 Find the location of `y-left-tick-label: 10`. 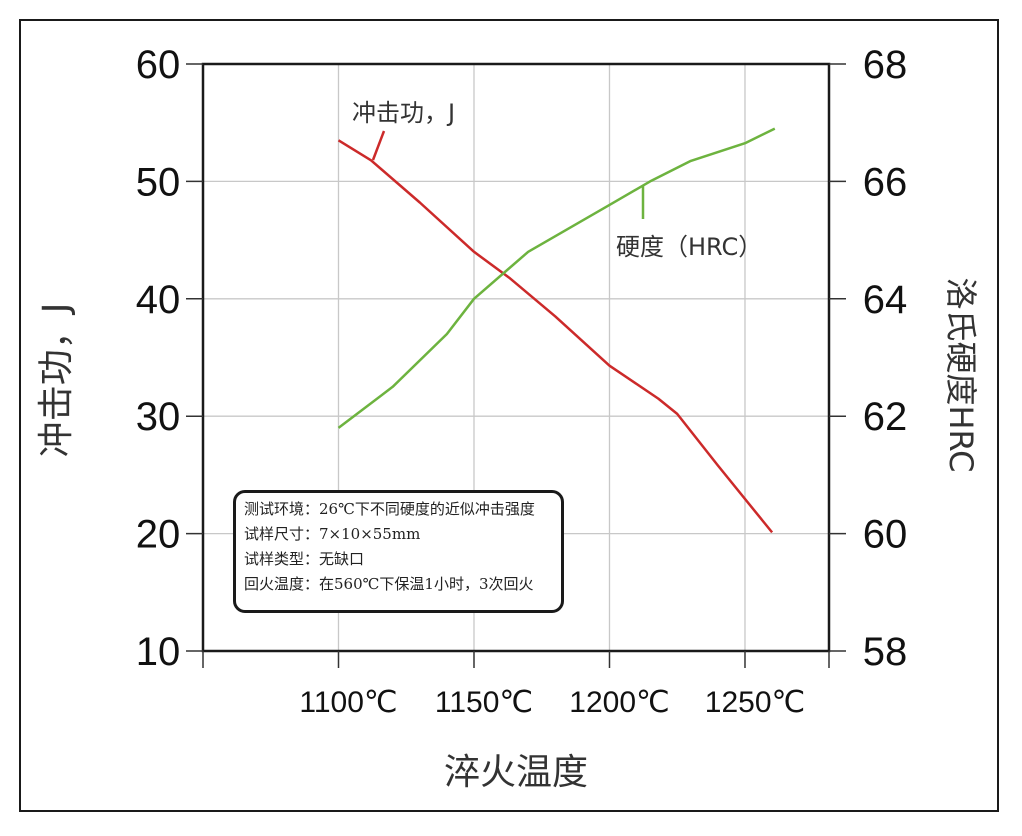

y-left-tick-label: 10 is located at coordinates (158, 652).